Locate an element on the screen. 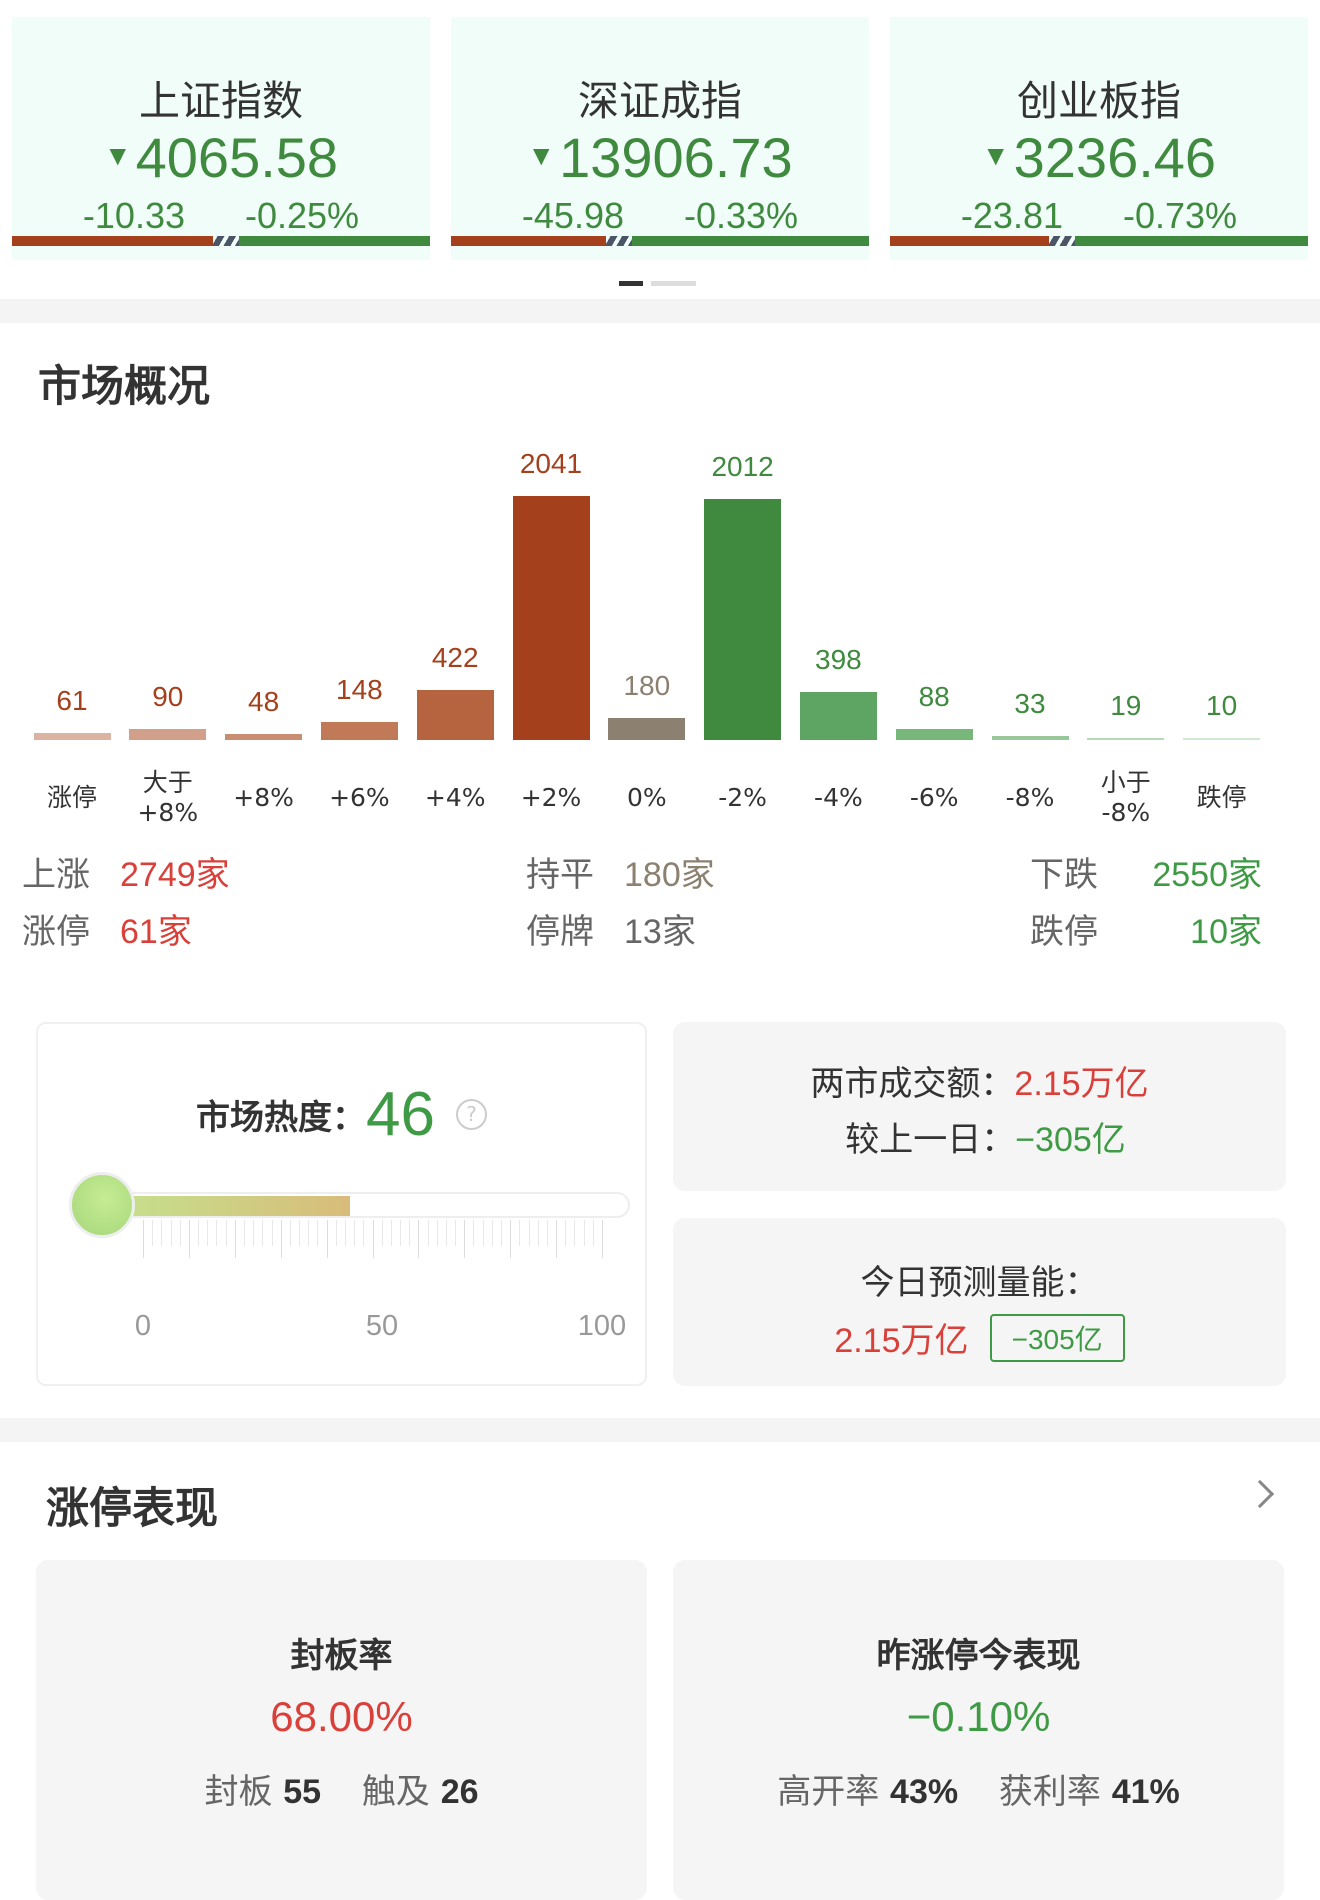 The image size is (1320, 1900). seal-title: 封板率 is located at coordinates (341, 1656).